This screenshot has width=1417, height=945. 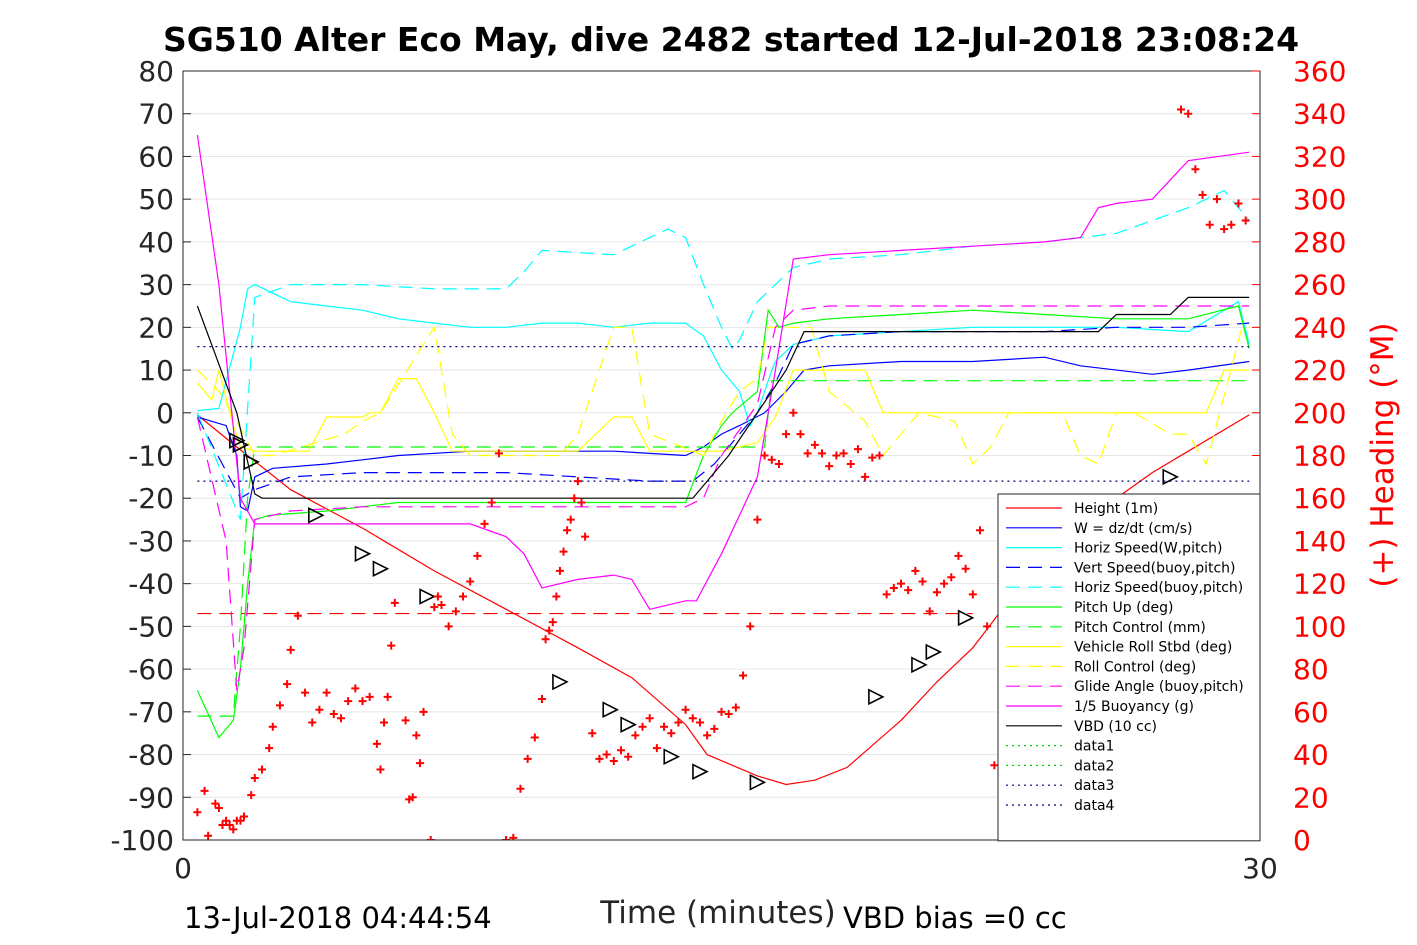 What do you see at coordinates (156, 370) in the screenshot?
I see `y-tick-label: 10` at bounding box center [156, 370].